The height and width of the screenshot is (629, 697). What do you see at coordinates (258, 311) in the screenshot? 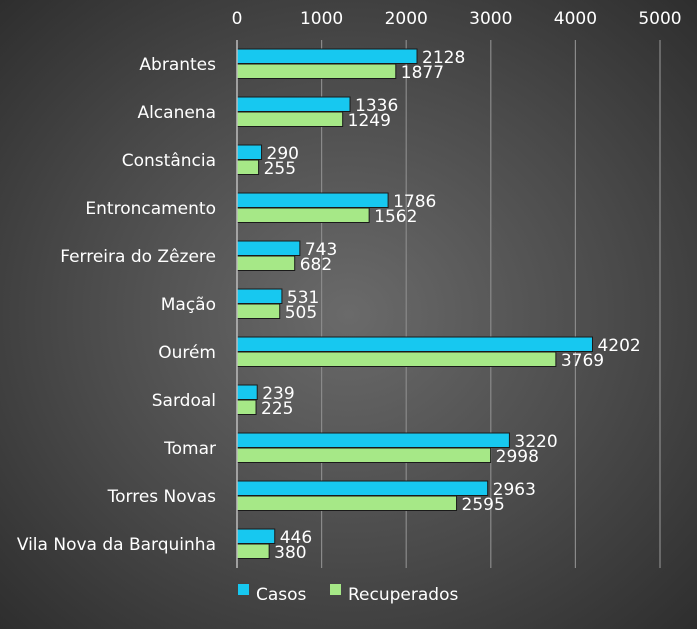
I see `bar-recuperados-macao` at bounding box center [258, 311].